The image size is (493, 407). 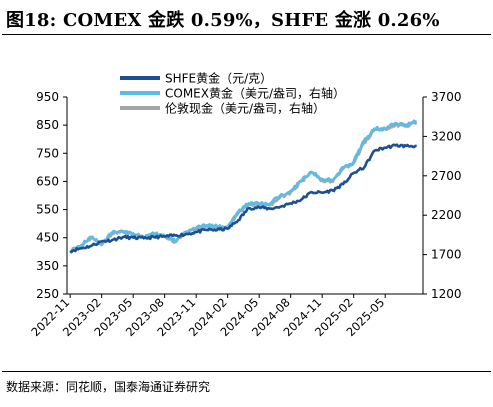 I want to click on y-left-tick-label: 450, so click(x=47, y=238).